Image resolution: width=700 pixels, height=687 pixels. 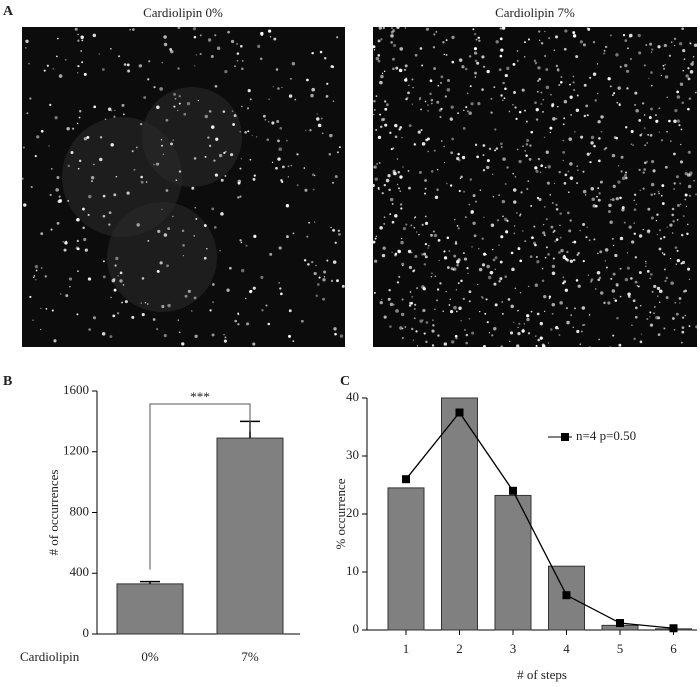 I want to click on y-tick-label: 40, so click(x=352, y=396).